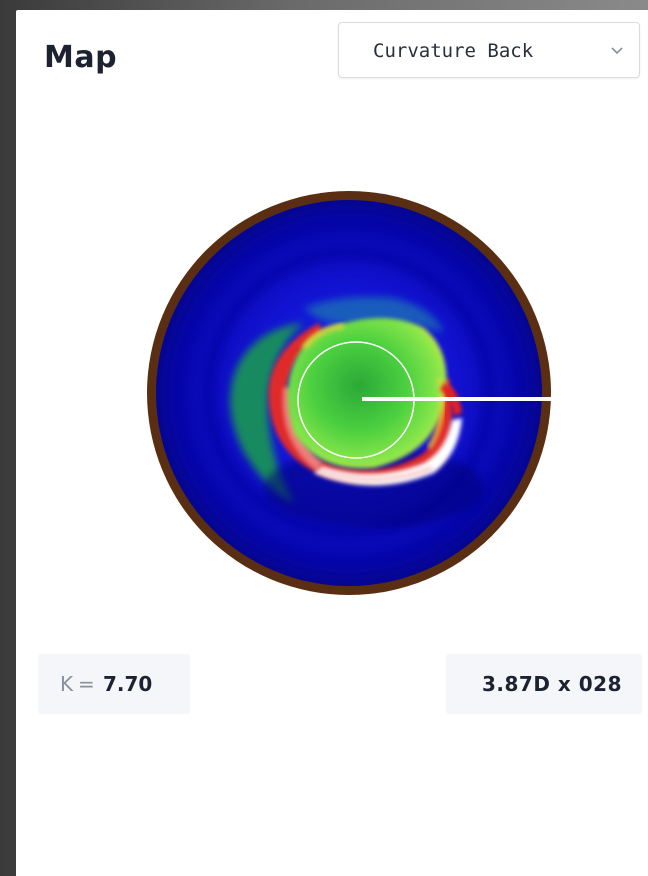  I want to click on k-stat: K = 7.70, so click(114, 684).